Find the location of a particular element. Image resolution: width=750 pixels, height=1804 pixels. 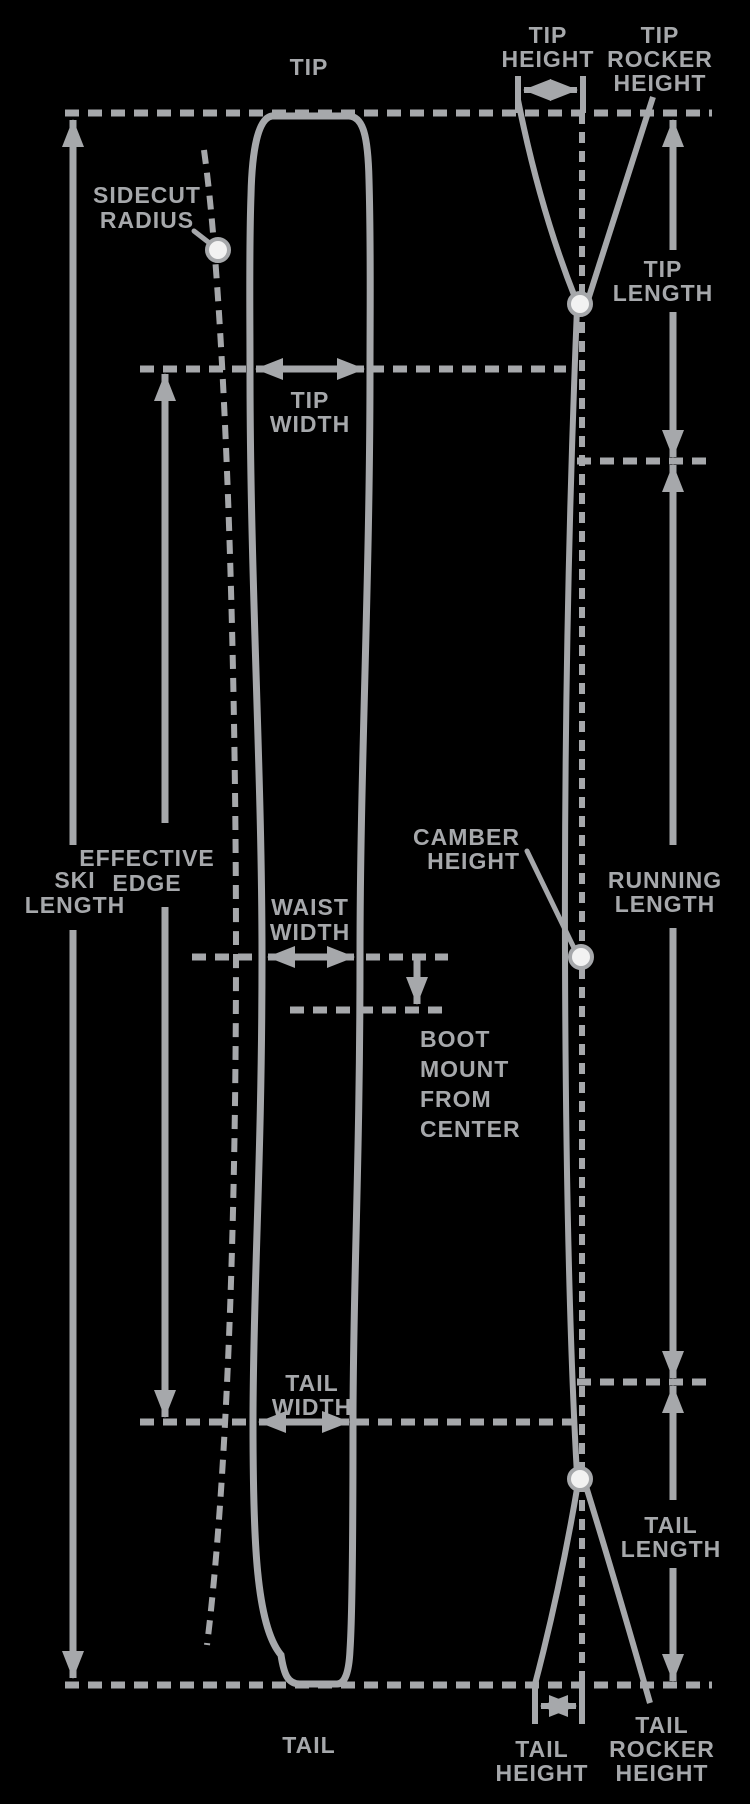

ski-length-label-line-1: SKI is located at coordinates (74, 880).